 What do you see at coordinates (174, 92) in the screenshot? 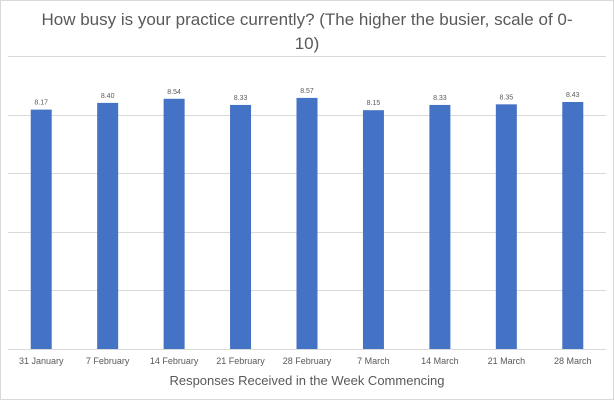
I see `data-label-3: 8.54` at bounding box center [174, 92].